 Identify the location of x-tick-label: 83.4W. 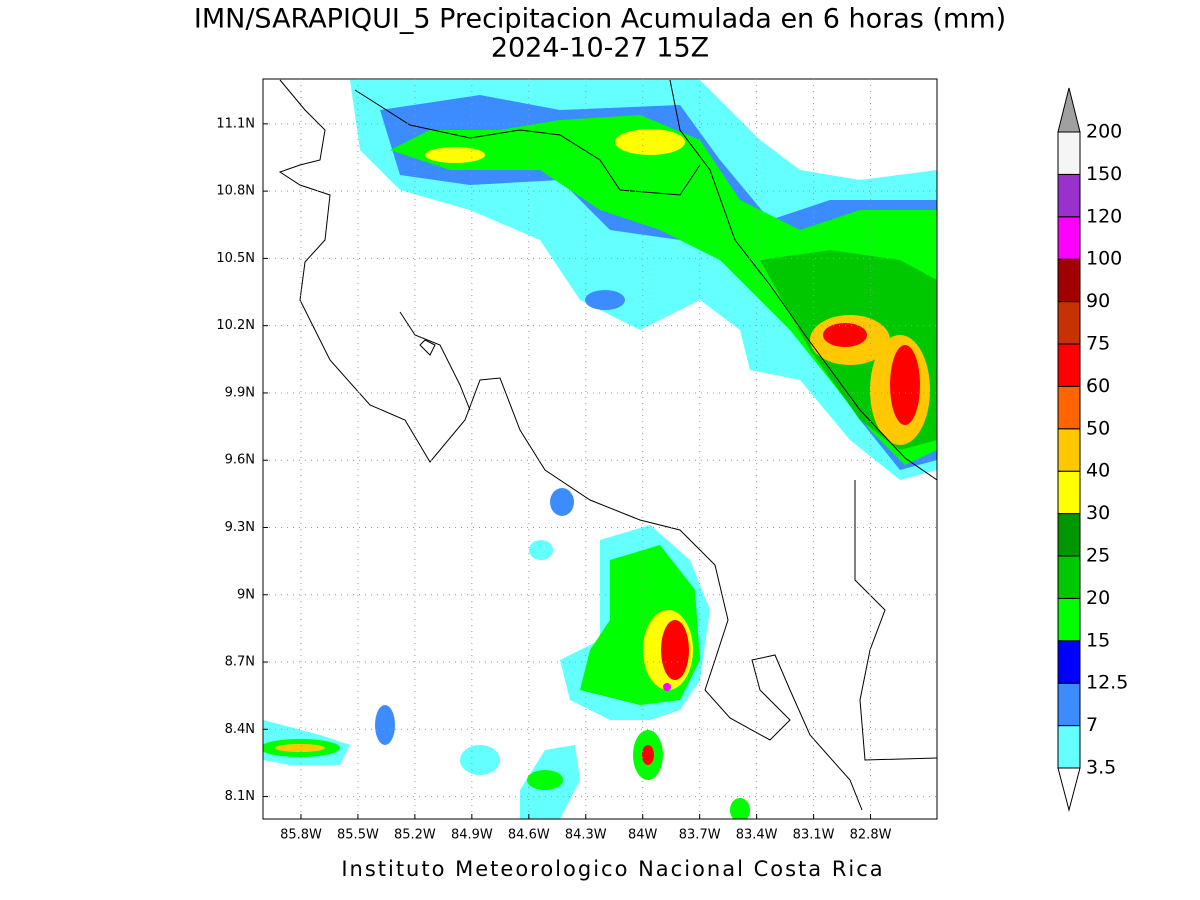
(757, 835).